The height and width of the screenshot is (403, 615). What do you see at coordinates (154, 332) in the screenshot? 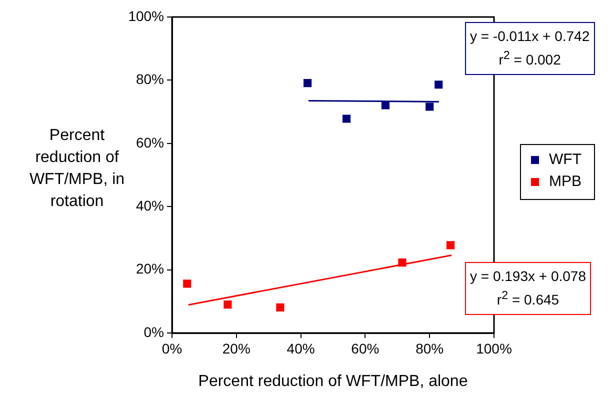
I see `y-tick-label: 0%` at bounding box center [154, 332].